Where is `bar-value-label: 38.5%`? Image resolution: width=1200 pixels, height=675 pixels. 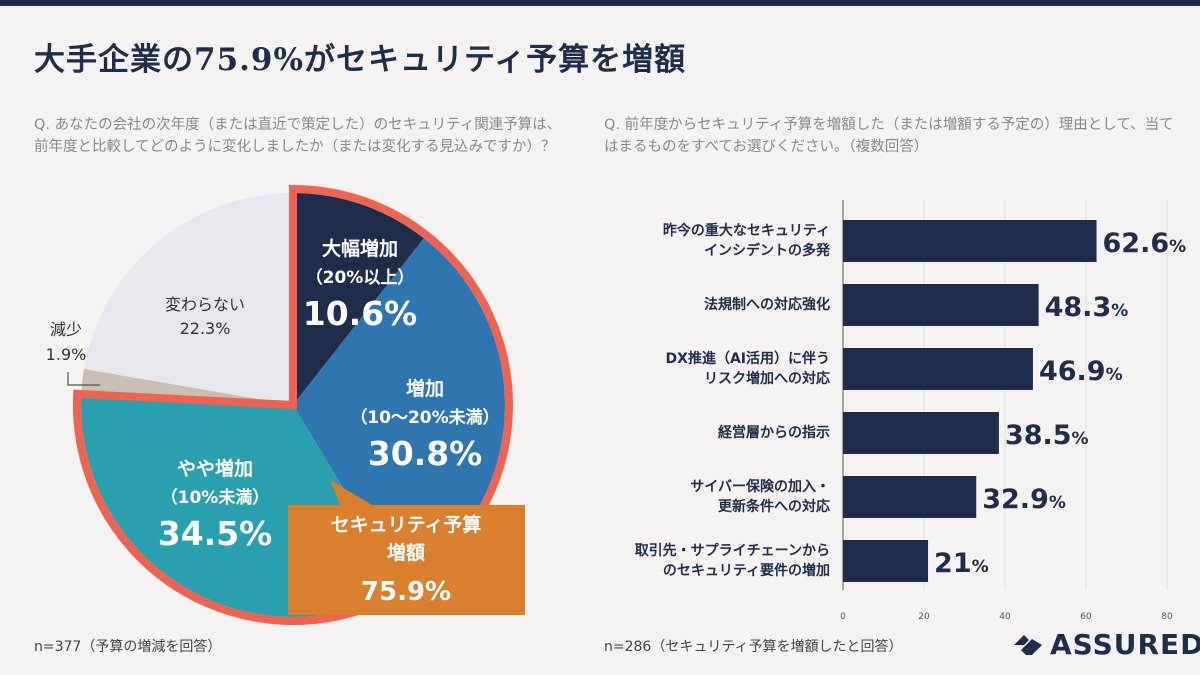
bar-value-label: 38.5% is located at coordinates (1047, 435).